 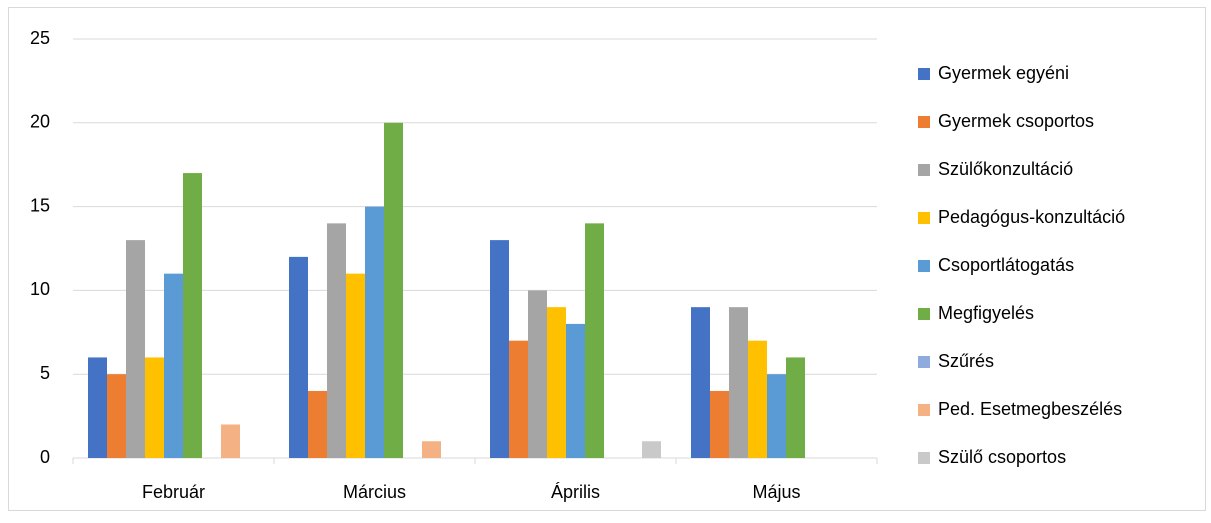 What do you see at coordinates (40, 38) in the screenshot?
I see `y-tick-label: 25` at bounding box center [40, 38].